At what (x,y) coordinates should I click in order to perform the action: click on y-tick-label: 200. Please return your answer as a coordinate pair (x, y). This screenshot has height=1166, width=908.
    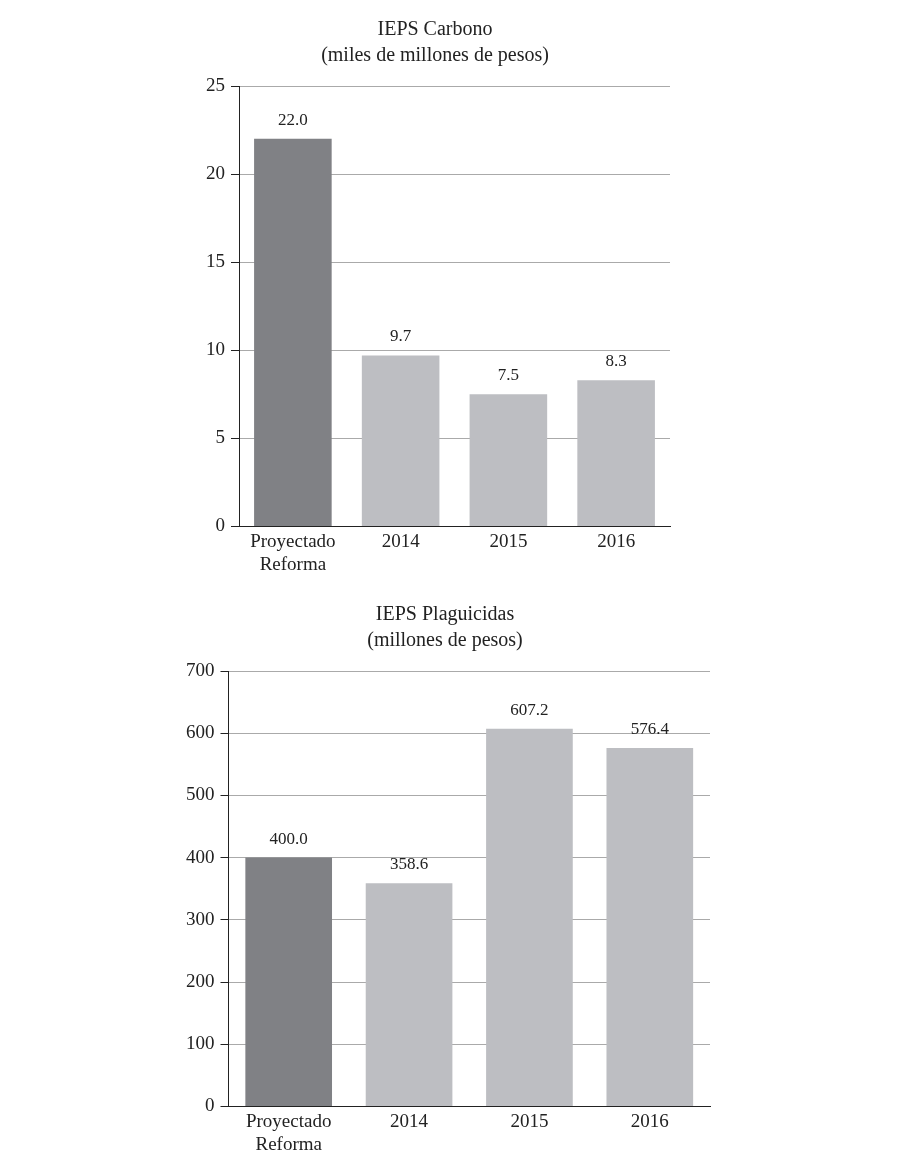
    Looking at the image, I should click on (200, 980).